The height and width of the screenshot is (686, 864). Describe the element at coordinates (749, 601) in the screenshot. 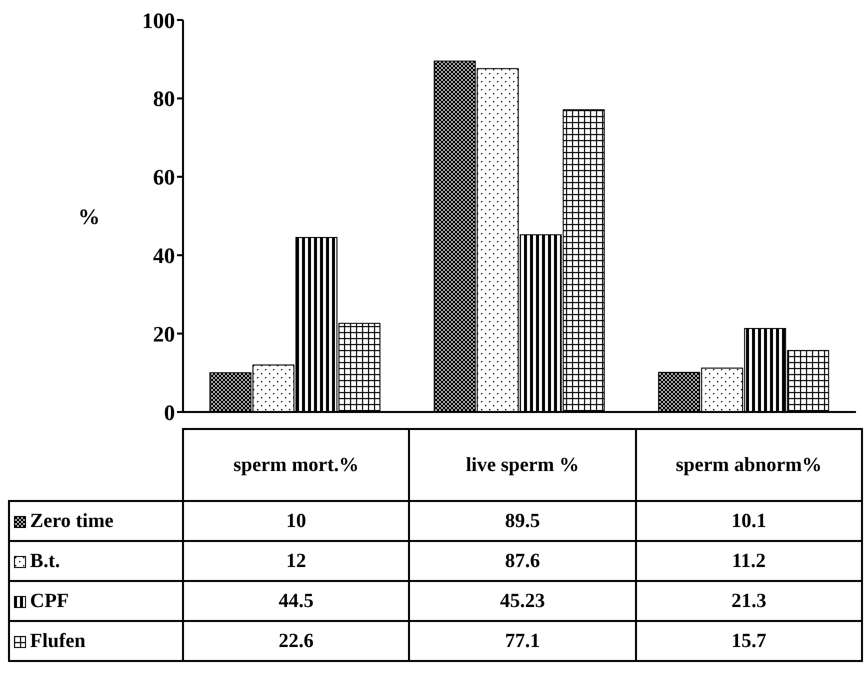

I see `data-label: 21.3` at that location.